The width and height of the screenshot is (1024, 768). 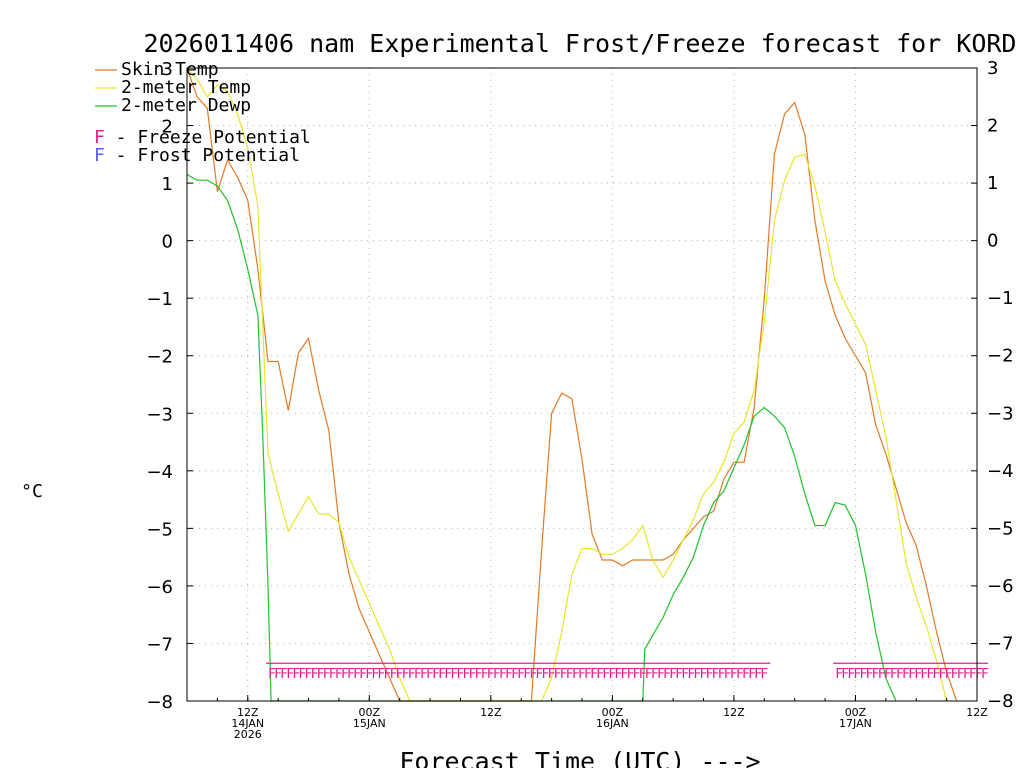 I want to click on y-tick-label-left: −5, so click(x=159, y=529).